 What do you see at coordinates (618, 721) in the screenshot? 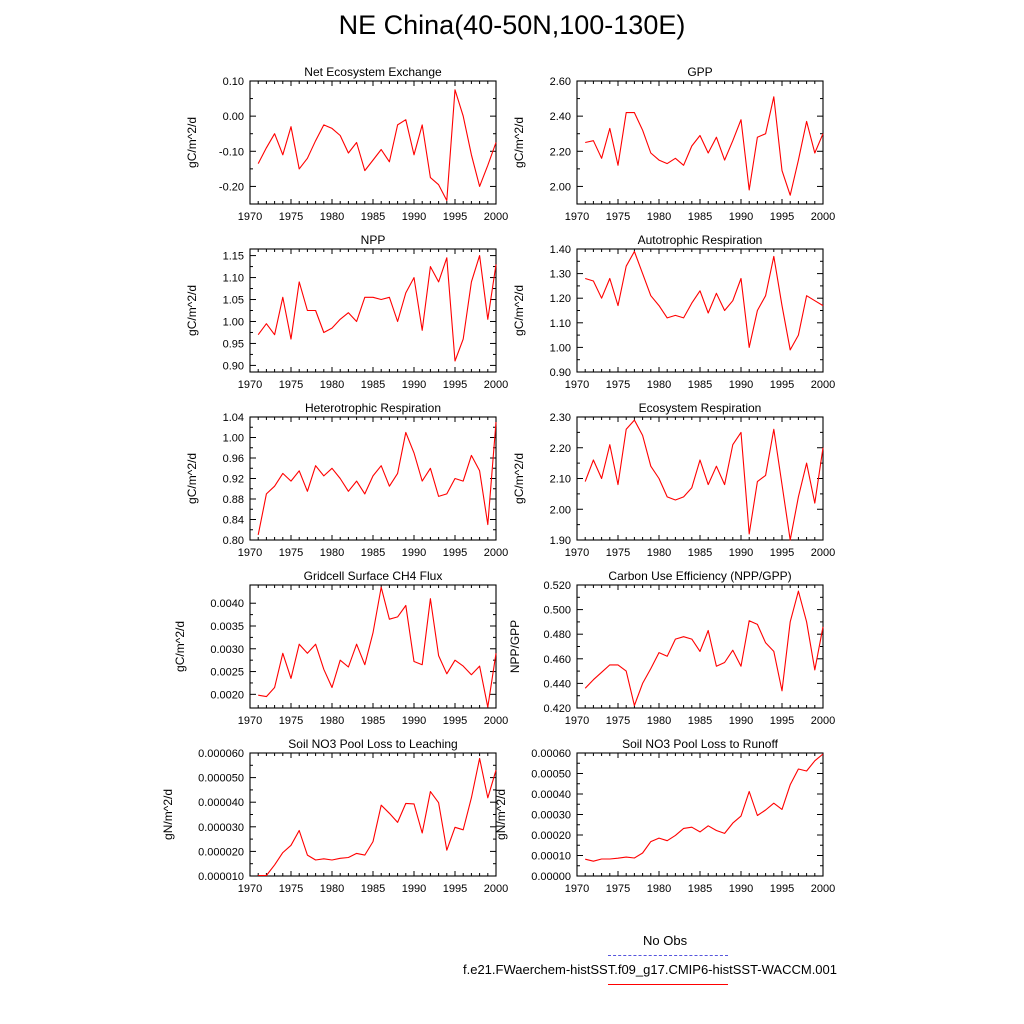
I see `panel-8-xtick-label: 1975` at bounding box center [618, 721].